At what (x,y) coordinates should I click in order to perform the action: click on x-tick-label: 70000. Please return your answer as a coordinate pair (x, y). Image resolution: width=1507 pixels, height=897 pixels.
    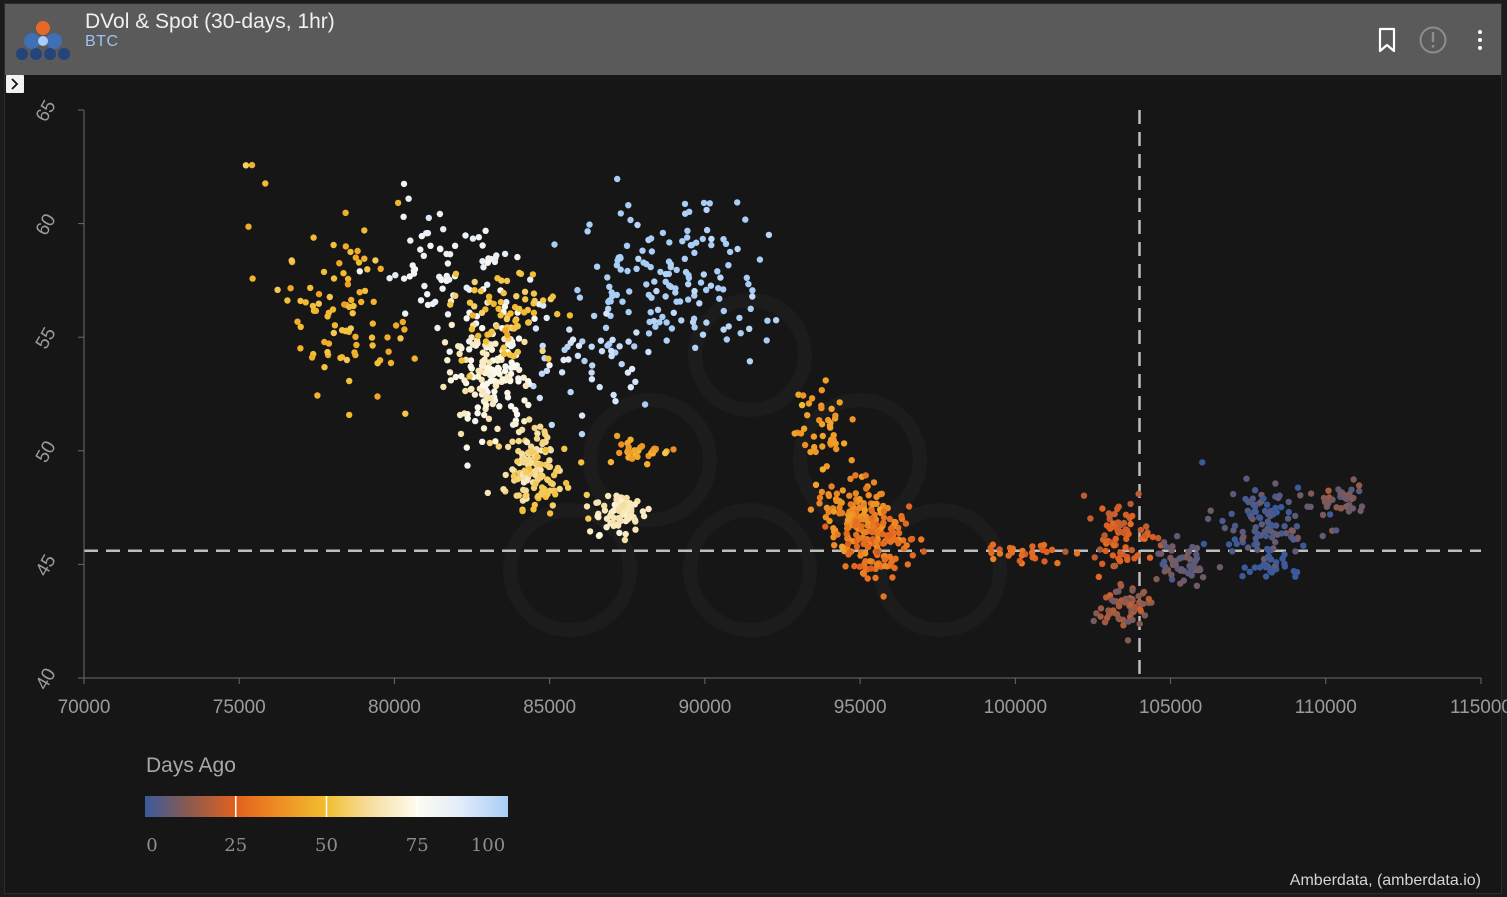
    Looking at the image, I should click on (84, 707).